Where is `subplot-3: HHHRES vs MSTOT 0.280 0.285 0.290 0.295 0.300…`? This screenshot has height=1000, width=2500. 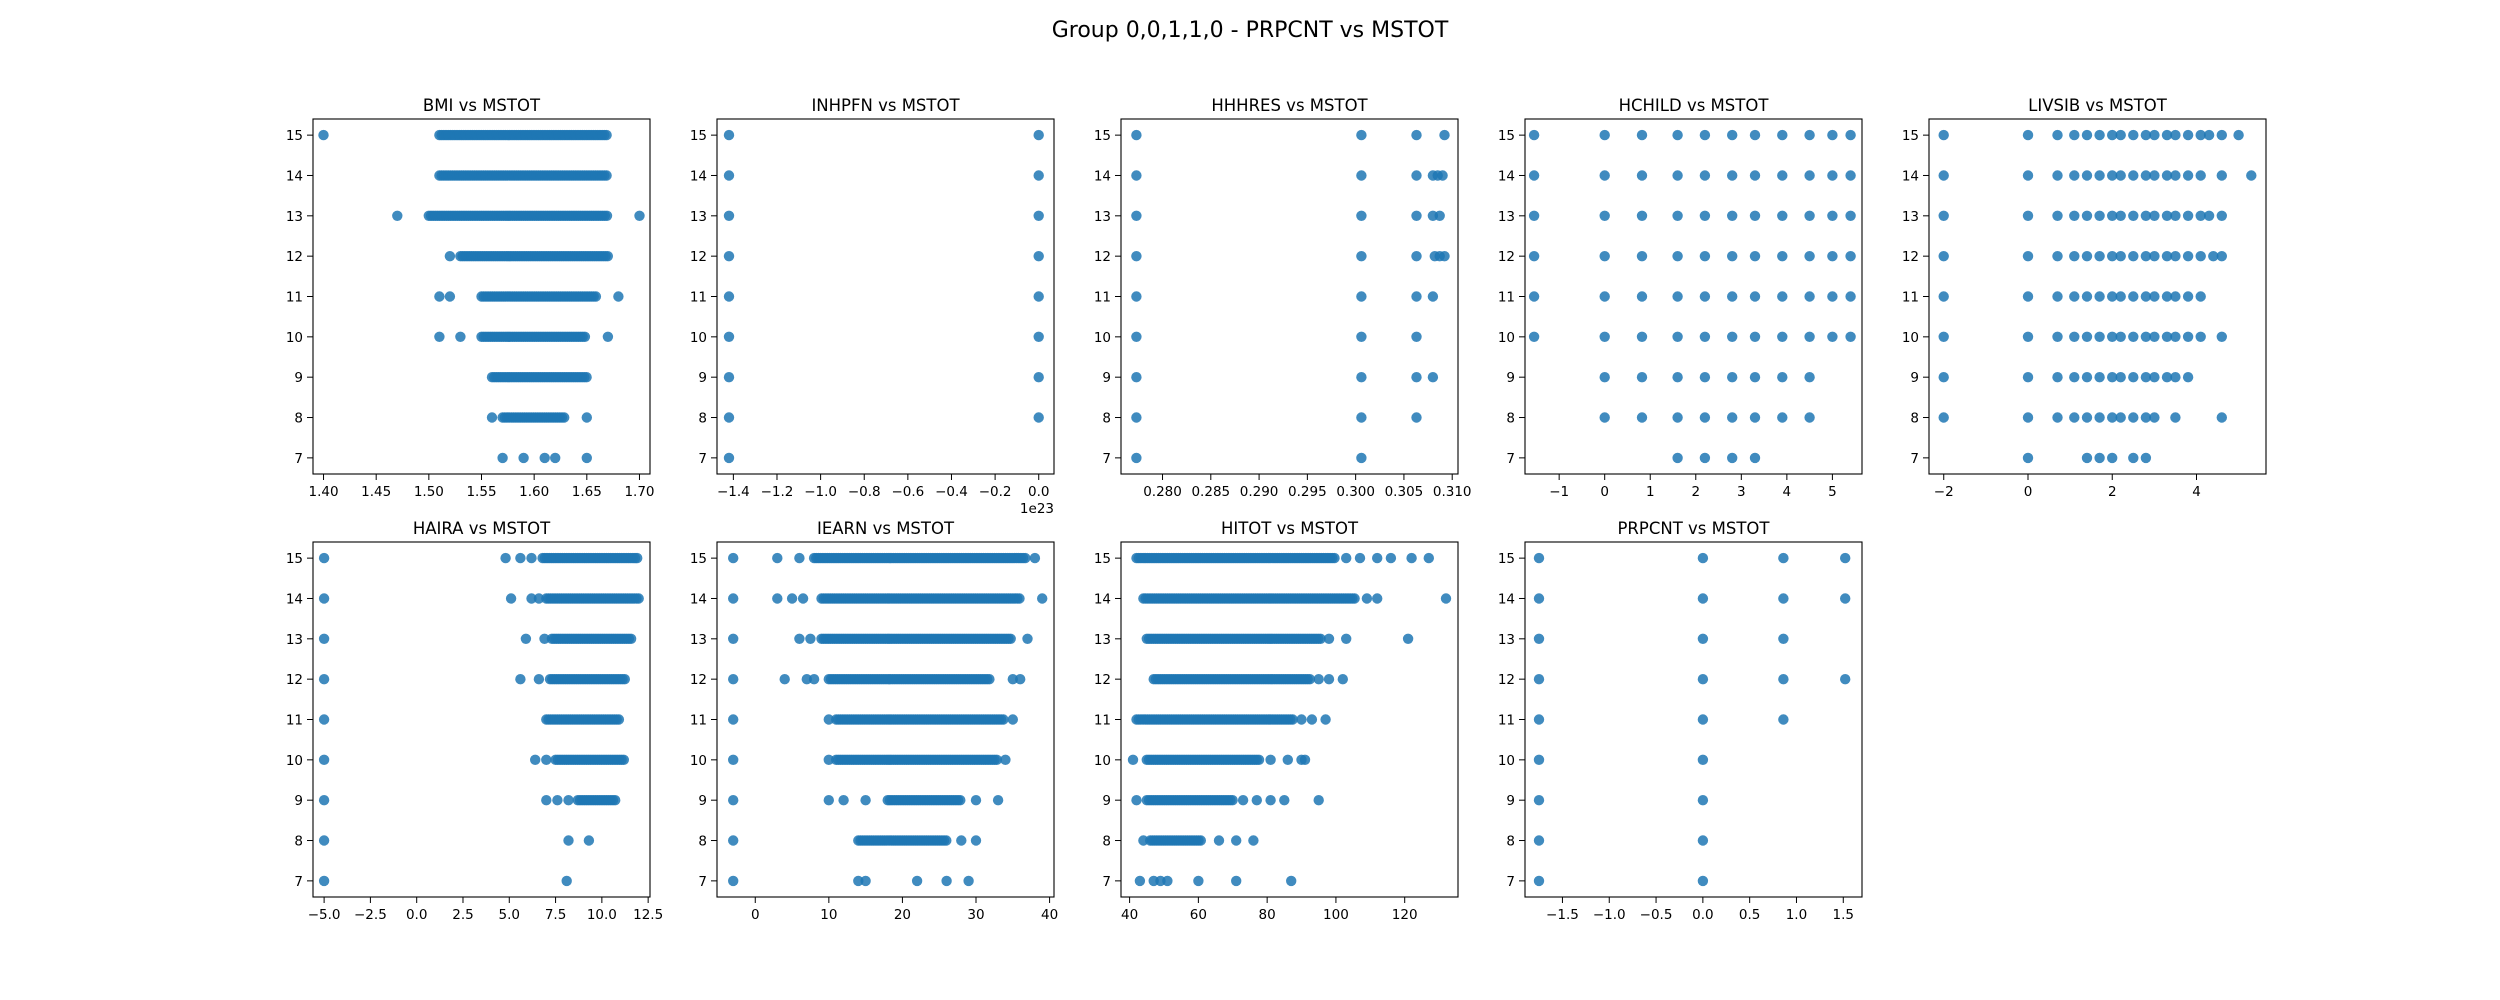 subplot-3: HHHRES vs MSTOT 0.280 0.285 0.290 0.295 0.300… is located at coordinates (1283, 298).